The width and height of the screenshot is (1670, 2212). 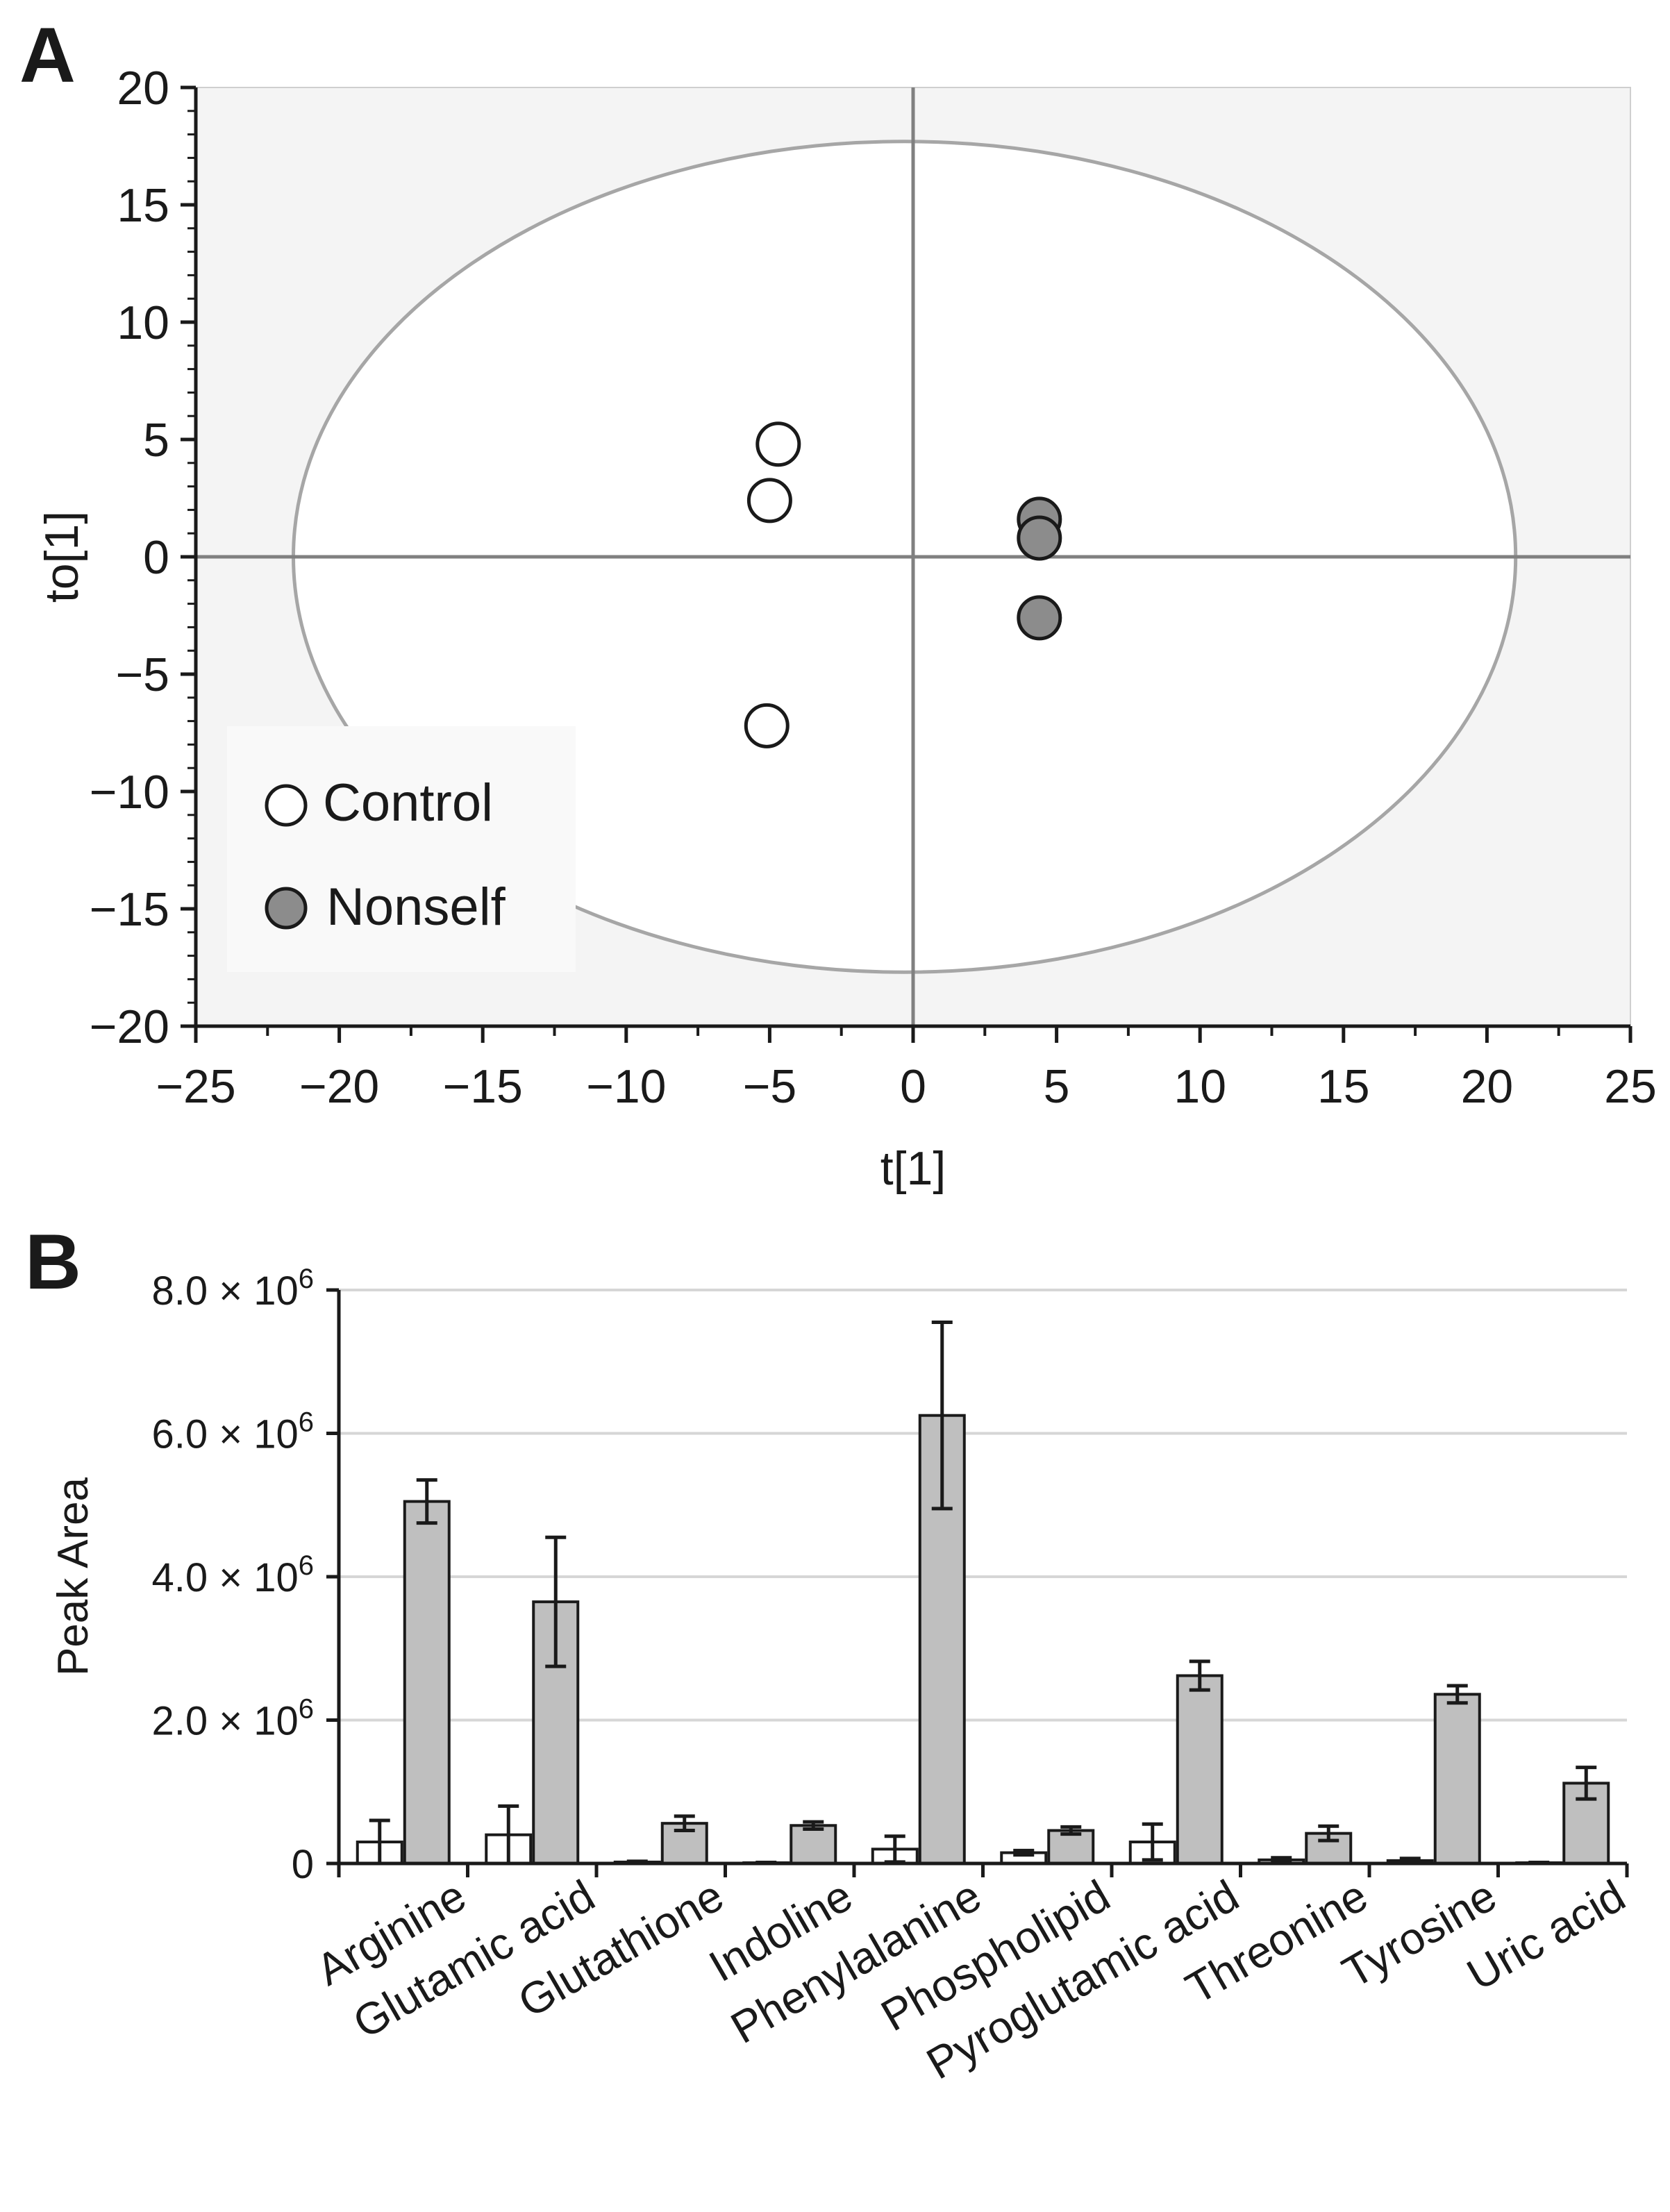 I want to click on x-tick-label: 5, so click(x=1057, y=1086).